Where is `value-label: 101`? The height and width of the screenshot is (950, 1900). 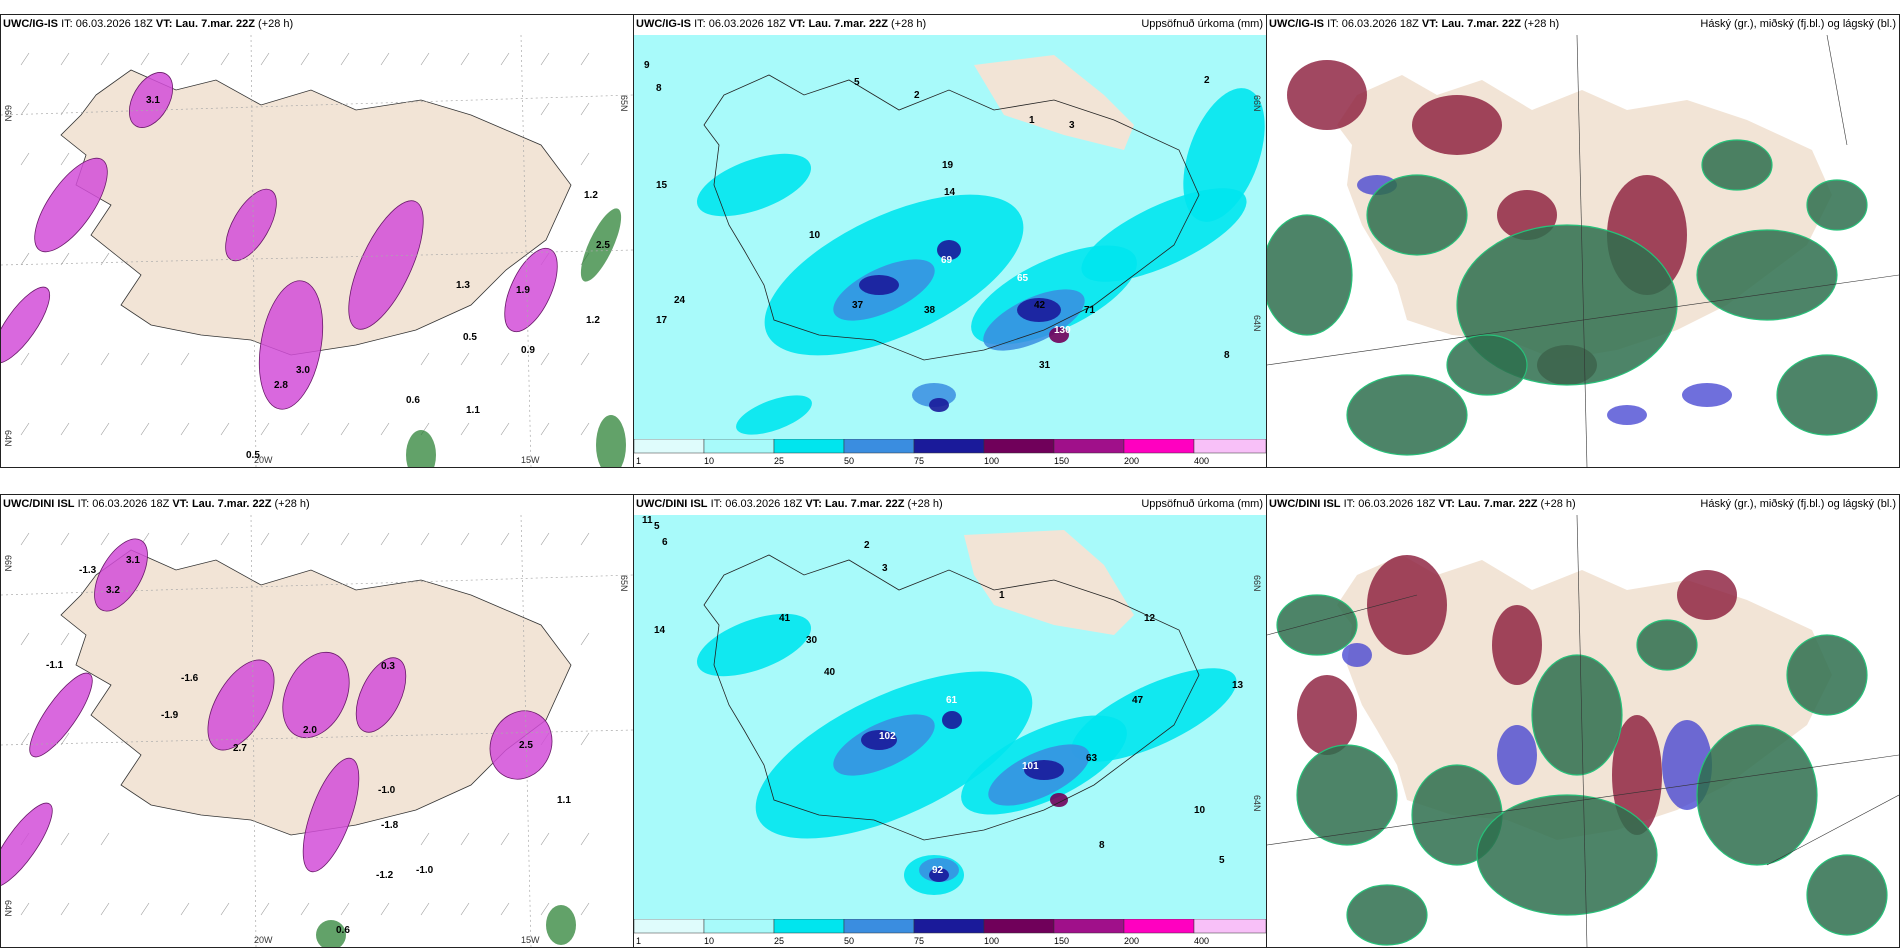 value-label: 101 is located at coordinates (1030, 766).